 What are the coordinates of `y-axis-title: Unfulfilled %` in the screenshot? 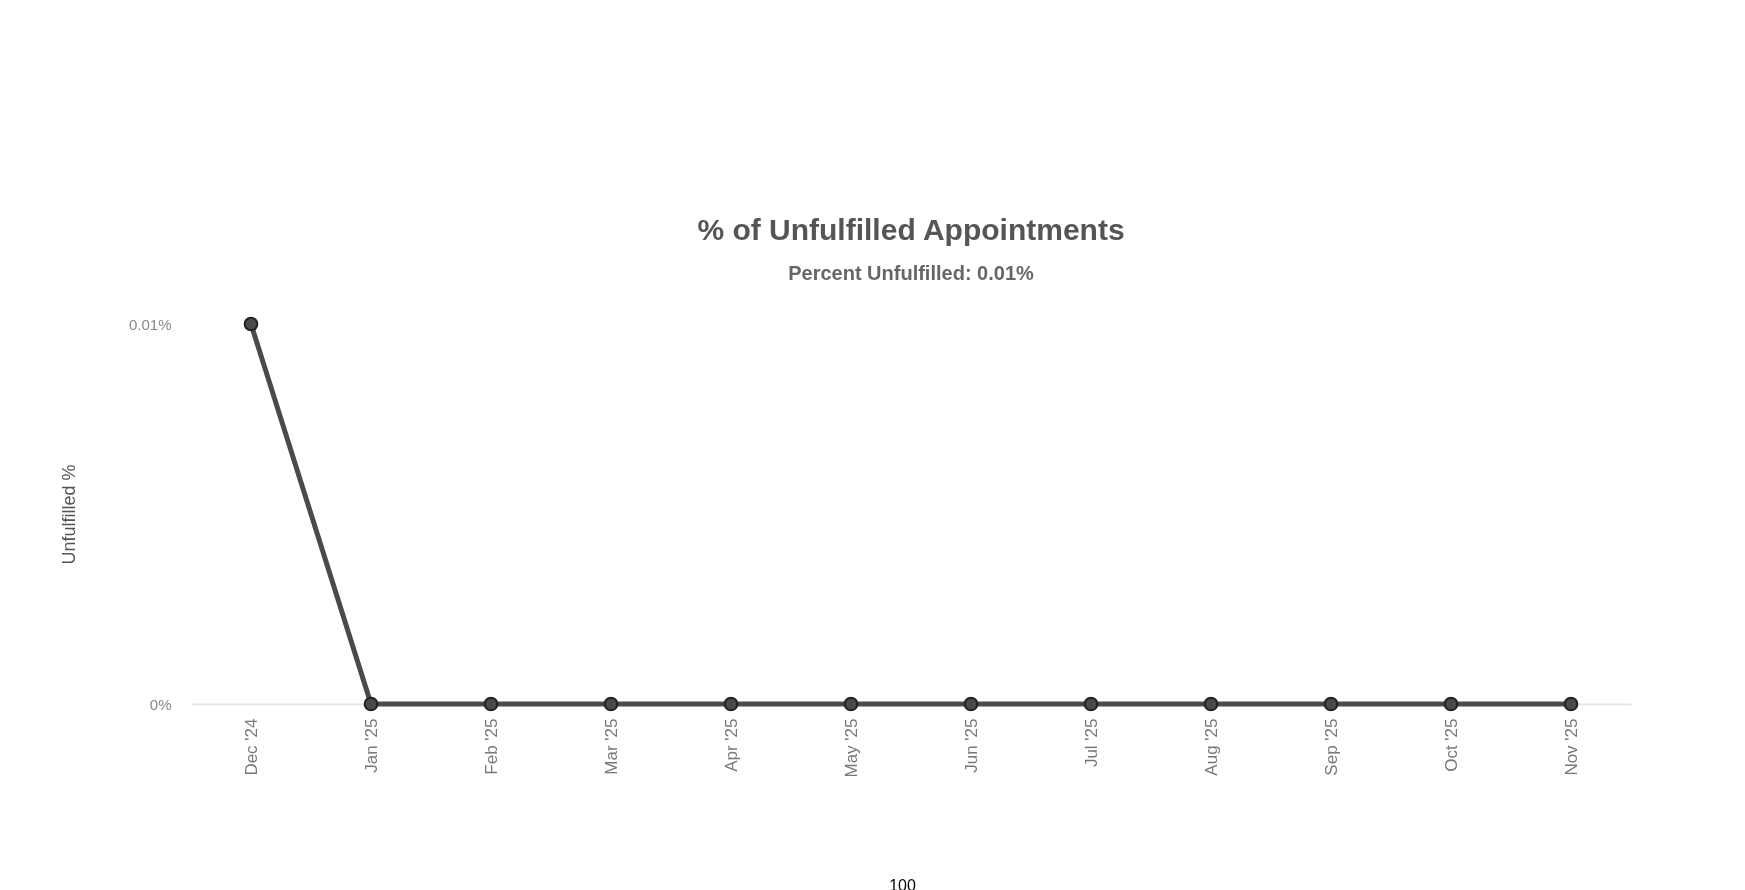 It's located at (68, 514).